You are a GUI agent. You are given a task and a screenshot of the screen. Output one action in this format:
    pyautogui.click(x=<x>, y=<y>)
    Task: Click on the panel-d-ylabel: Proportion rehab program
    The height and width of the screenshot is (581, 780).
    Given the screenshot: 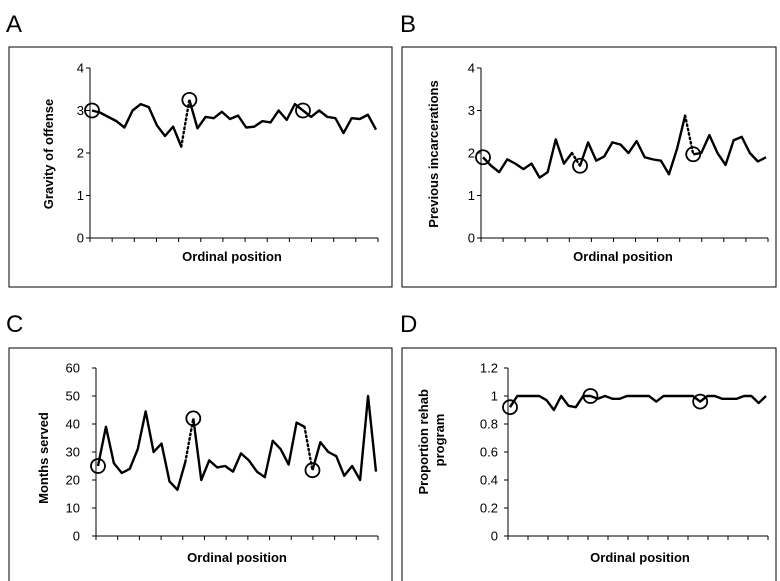 What is the action you would take?
    pyautogui.click(x=431, y=439)
    